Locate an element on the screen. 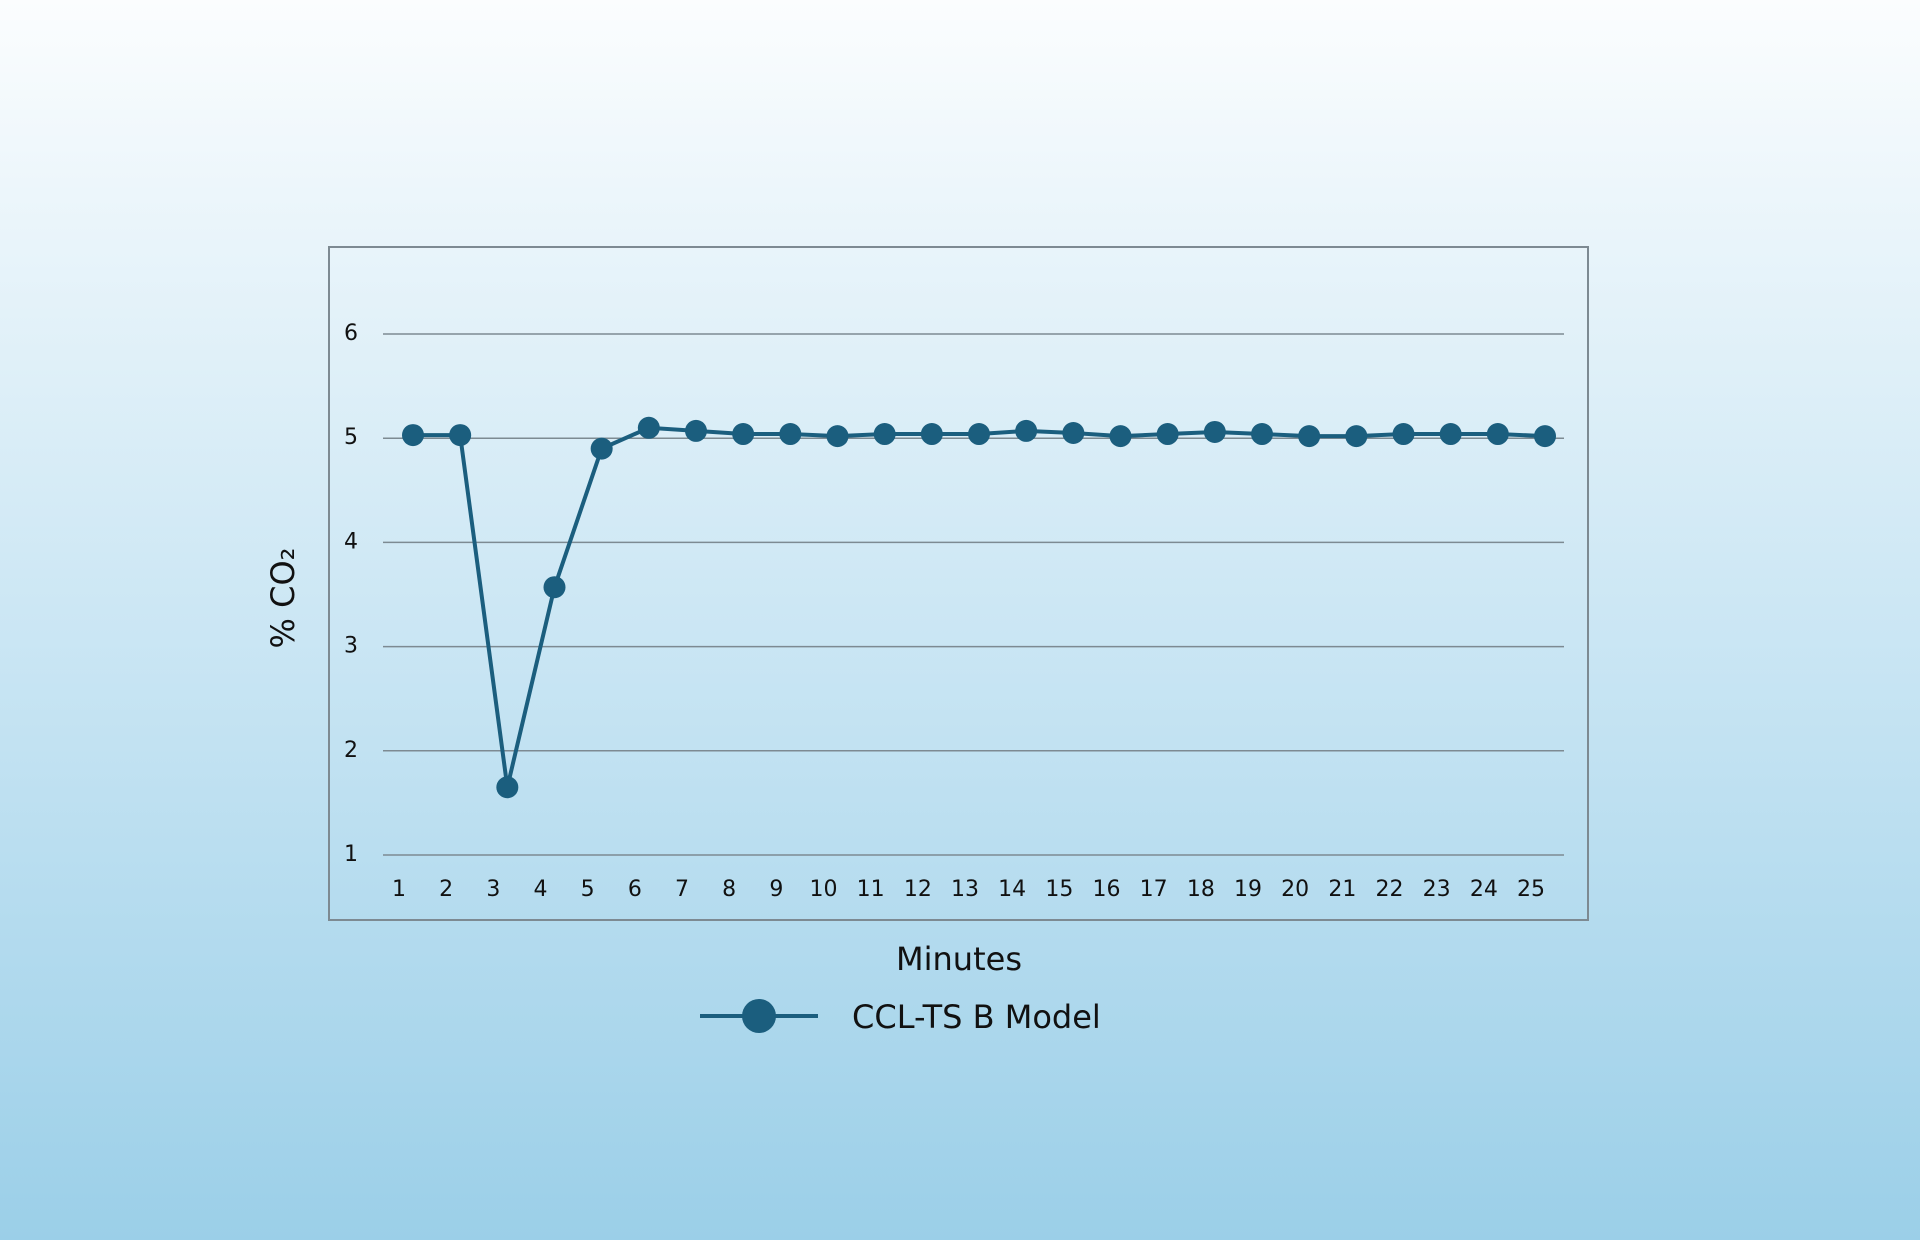 This screenshot has height=1240, width=1920. x-tick-label: 1 is located at coordinates (399, 889).